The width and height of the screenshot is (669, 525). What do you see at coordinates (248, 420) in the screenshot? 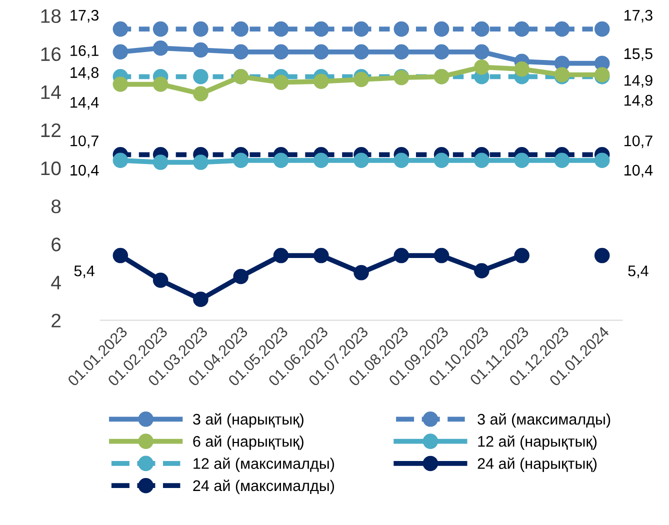
I see `legend-label: 3 ай (нарықтық)` at bounding box center [248, 420].